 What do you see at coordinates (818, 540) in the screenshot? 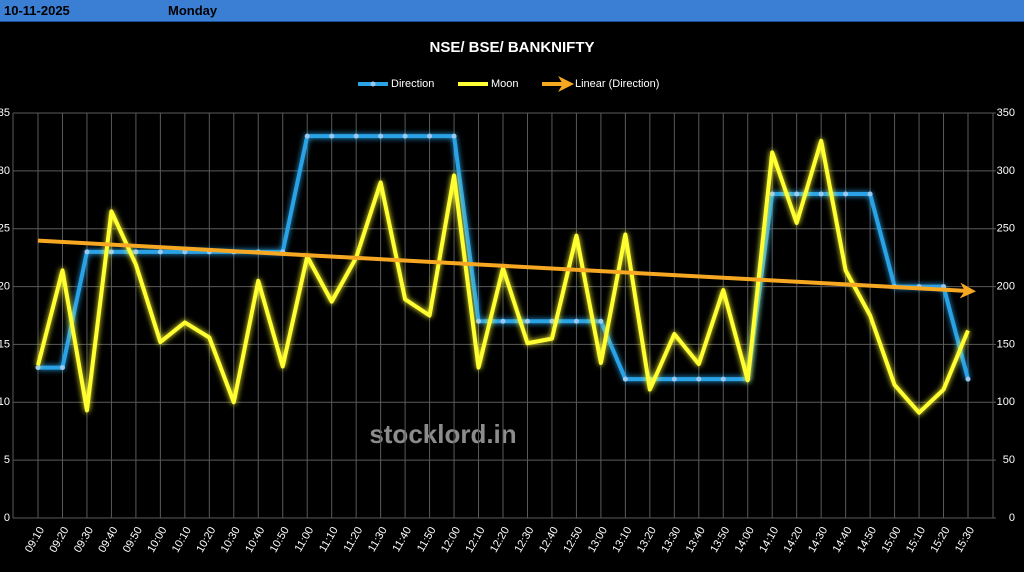
I see `x-tick-label: 14:30` at bounding box center [818, 540].